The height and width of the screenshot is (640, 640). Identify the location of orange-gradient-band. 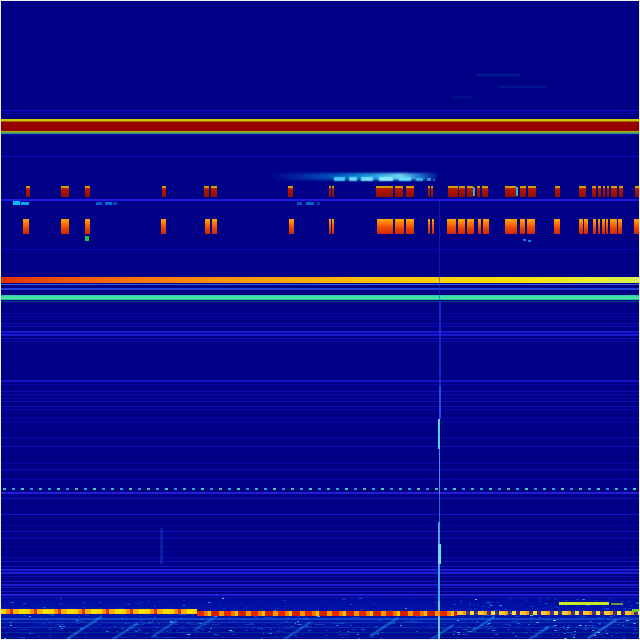
(320, 280).